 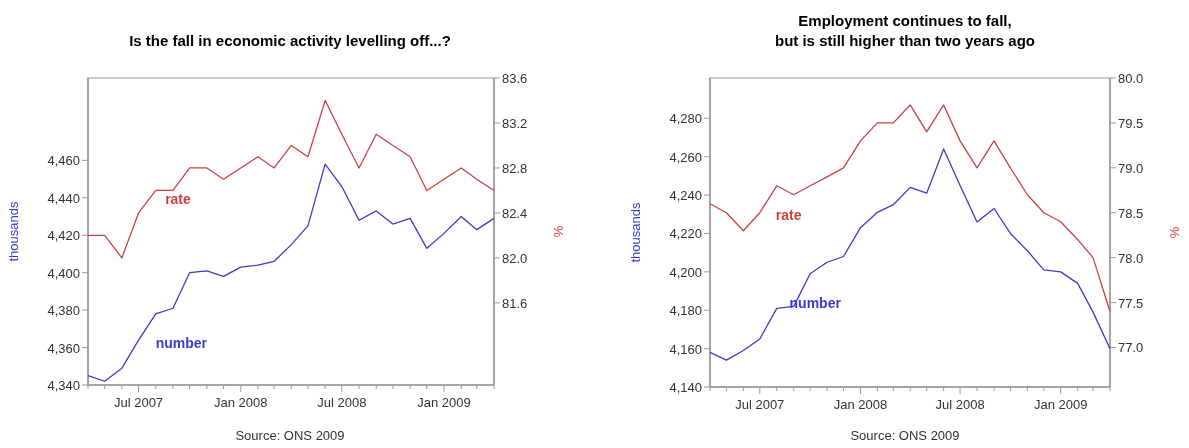 What do you see at coordinates (63, 348) in the screenshot?
I see `y-tick-label: 4,360` at bounding box center [63, 348].